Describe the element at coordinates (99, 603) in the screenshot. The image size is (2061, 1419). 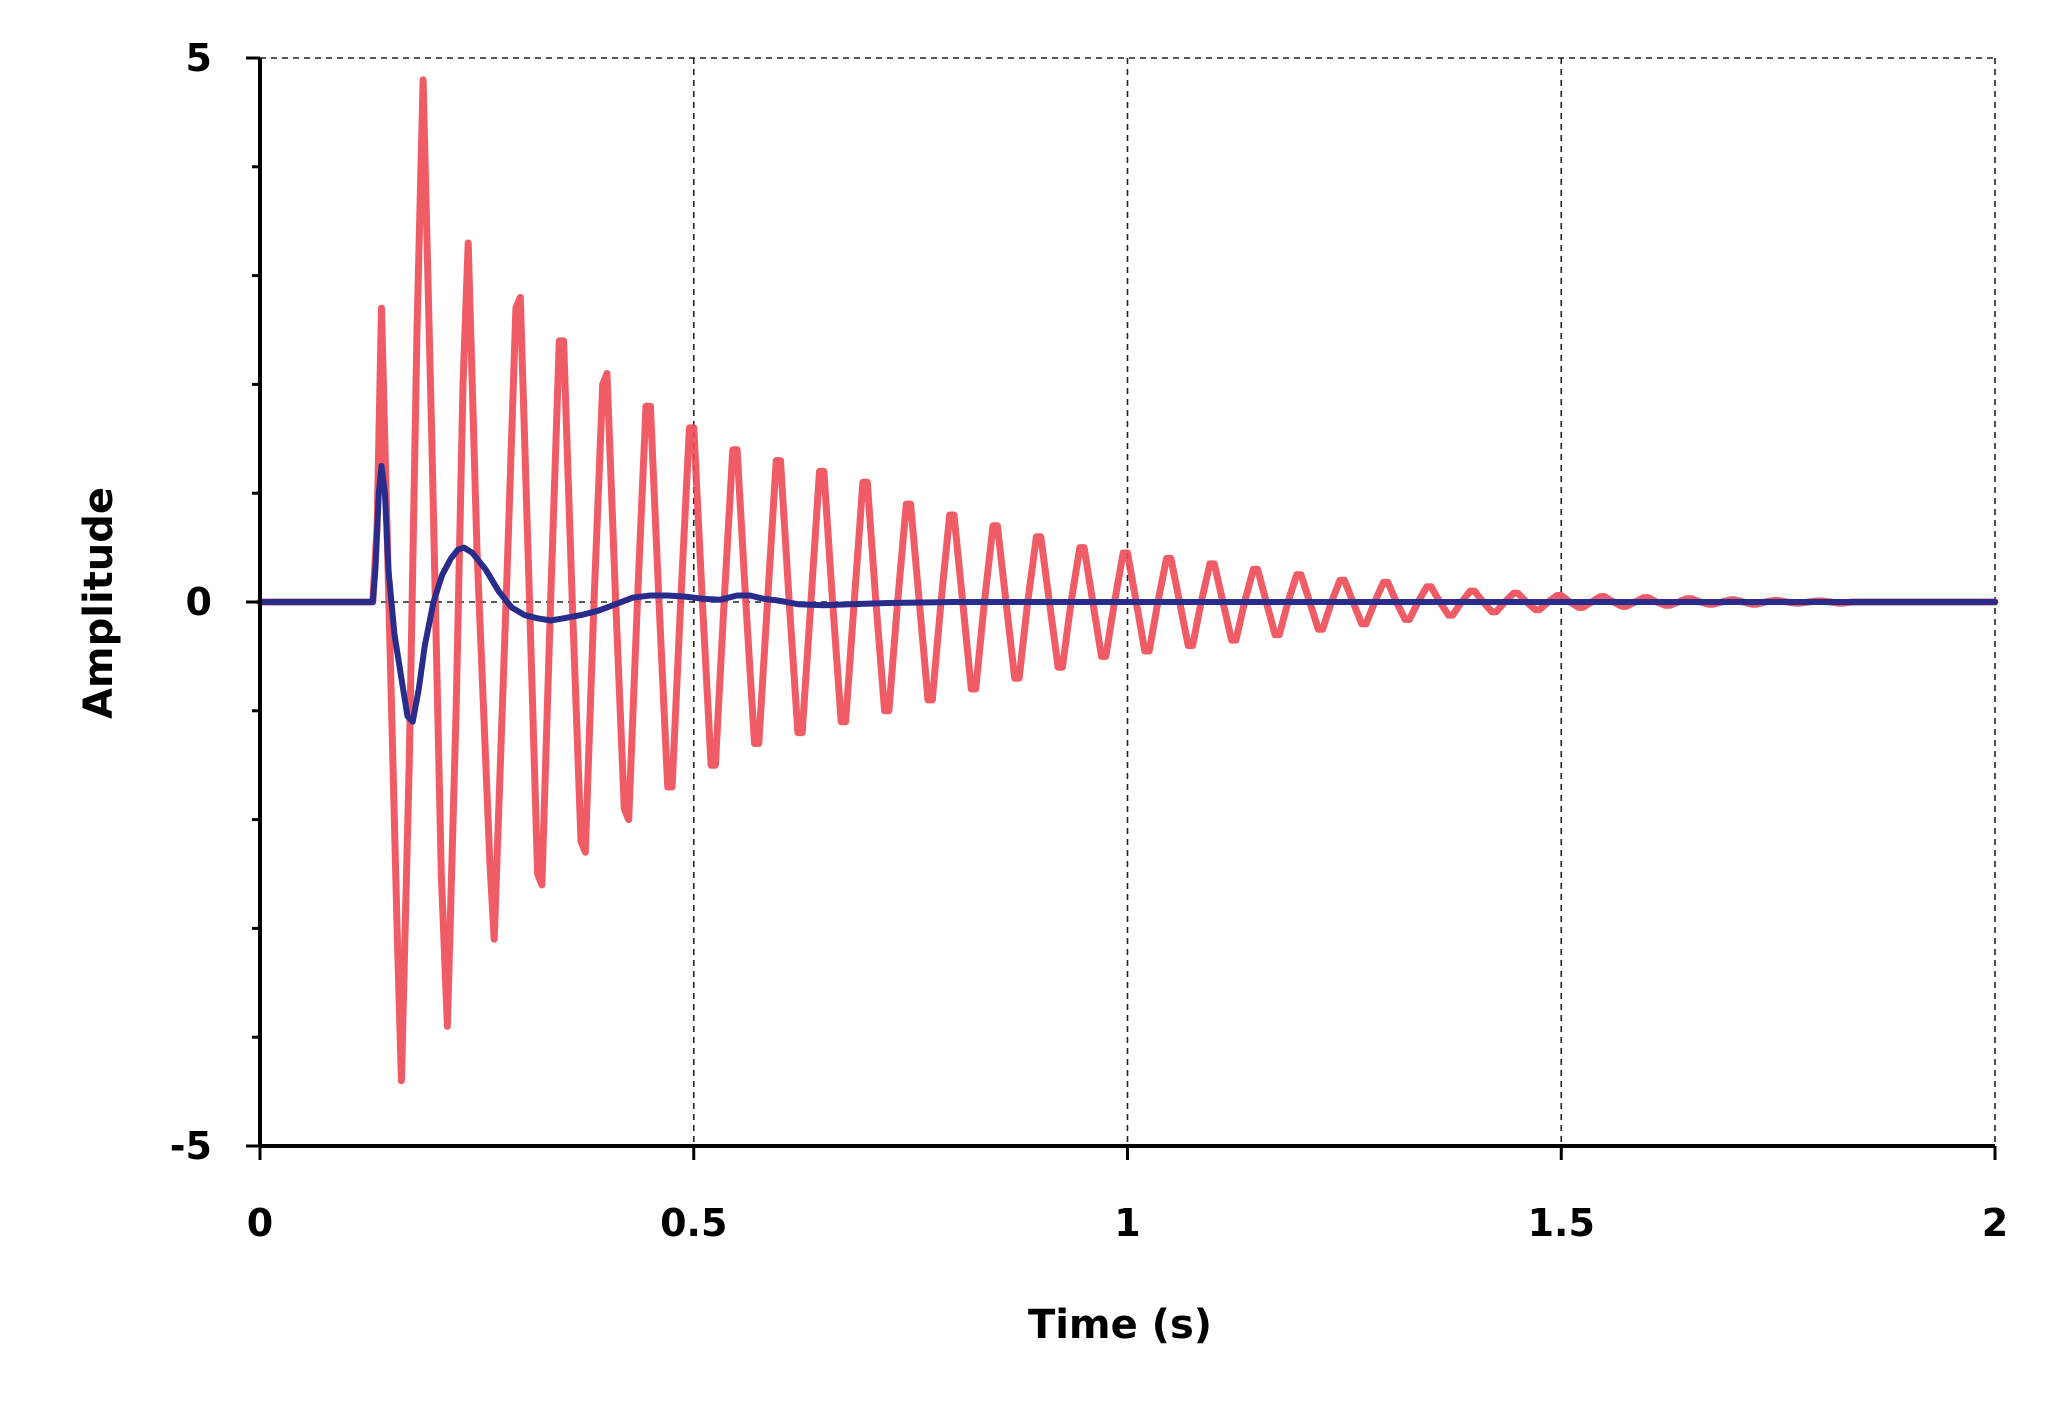
I see `y-axis-title: Amplitude` at that location.